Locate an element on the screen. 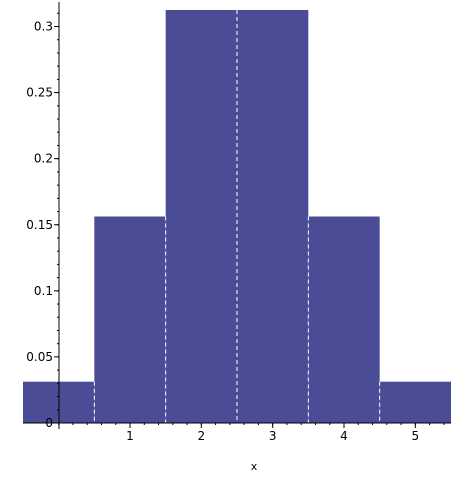  y-tick-label: 0.15 is located at coordinates (39, 225).